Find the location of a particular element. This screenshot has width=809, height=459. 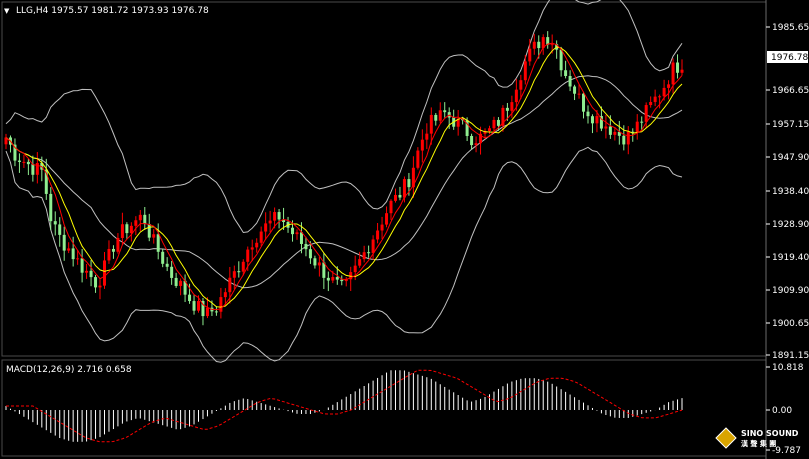

macd-label: MACD(12,26,9) 2.716 0.658 is located at coordinates (69, 370).